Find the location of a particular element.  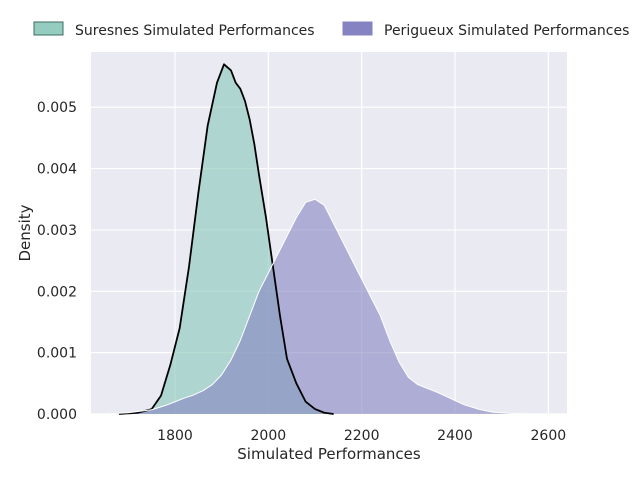

legend-swatch-perigueux is located at coordinates (357, 28).